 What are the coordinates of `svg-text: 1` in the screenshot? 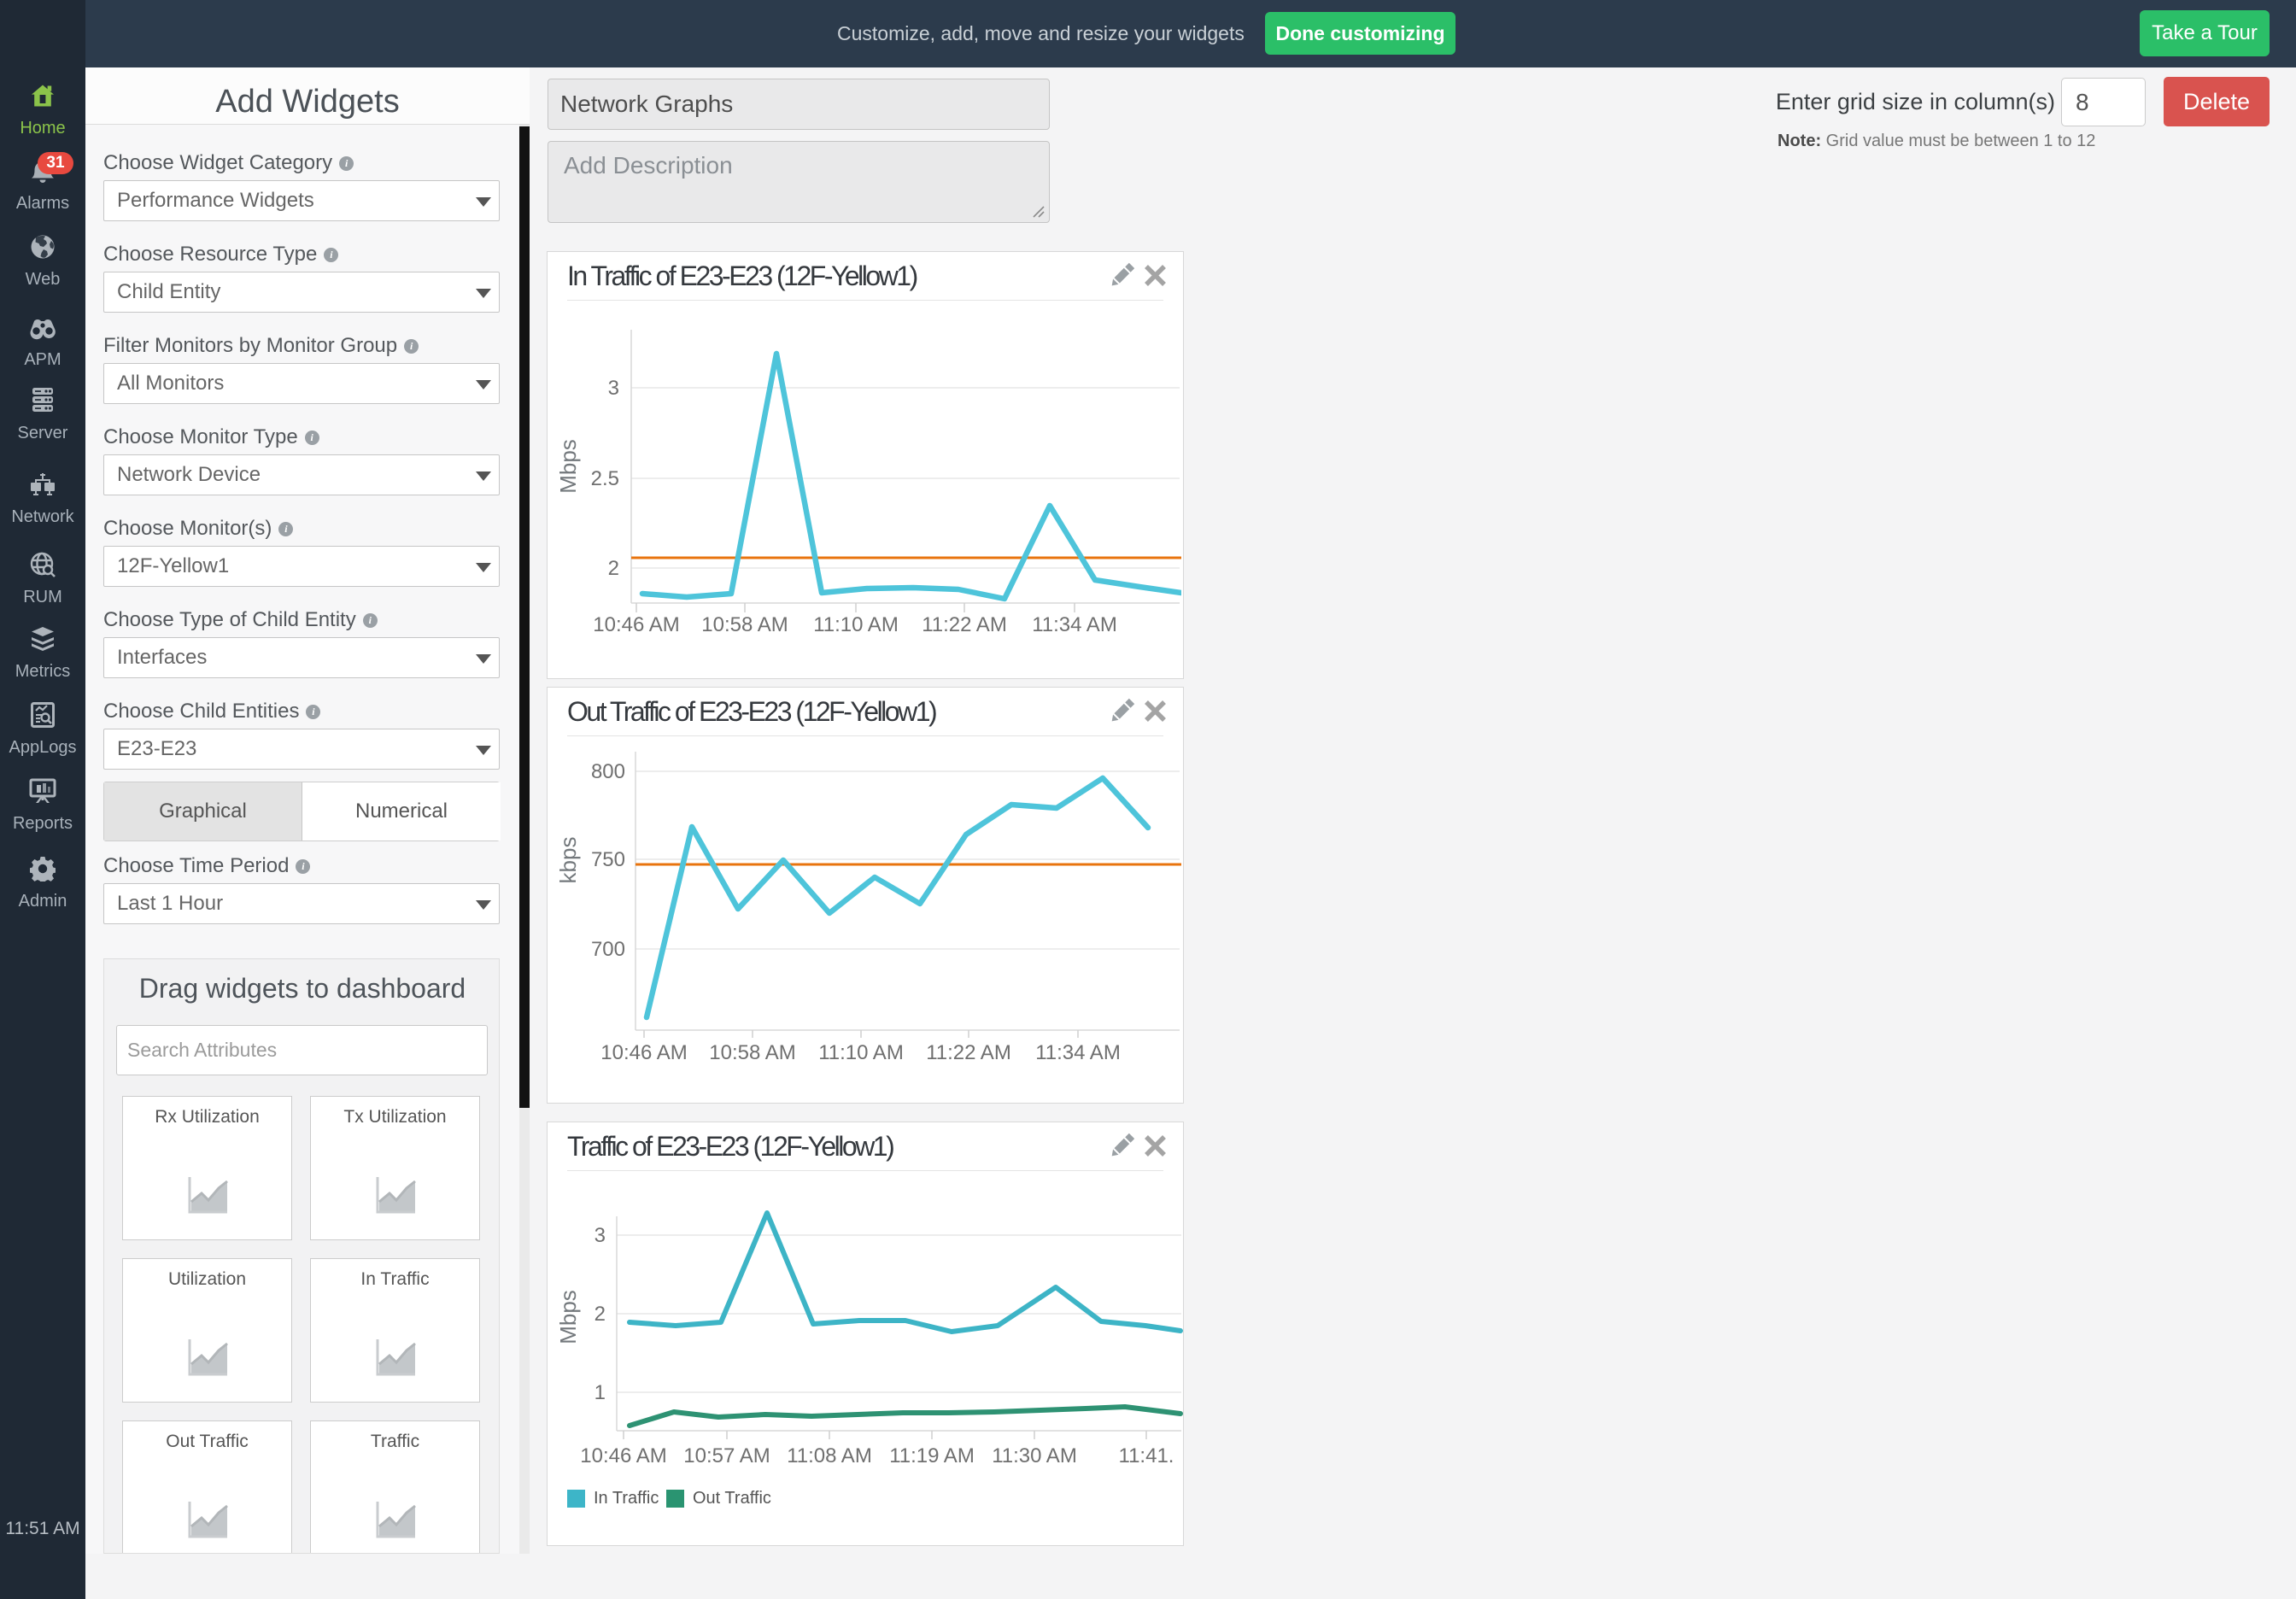 It's located at (600, 1392).